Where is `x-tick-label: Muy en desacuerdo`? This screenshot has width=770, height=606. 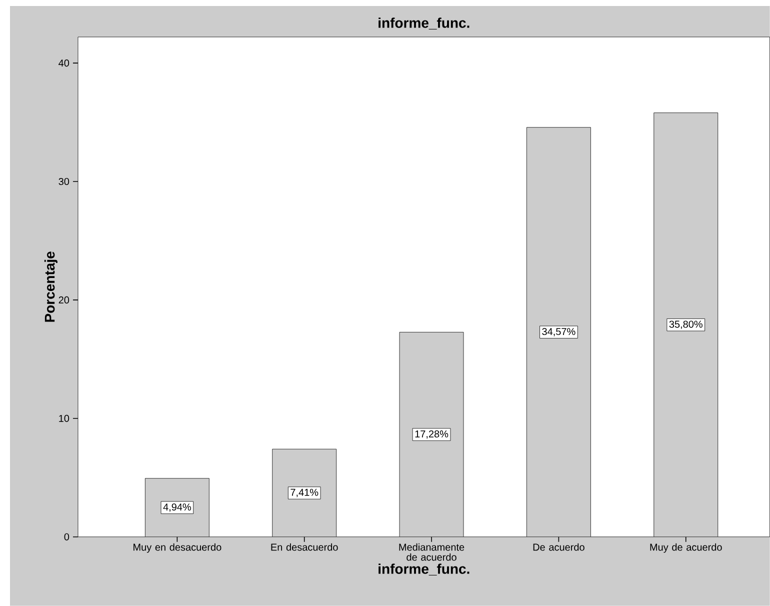
x-tick-label: Muy en desacuerdo is located at coordinates (178, 548).